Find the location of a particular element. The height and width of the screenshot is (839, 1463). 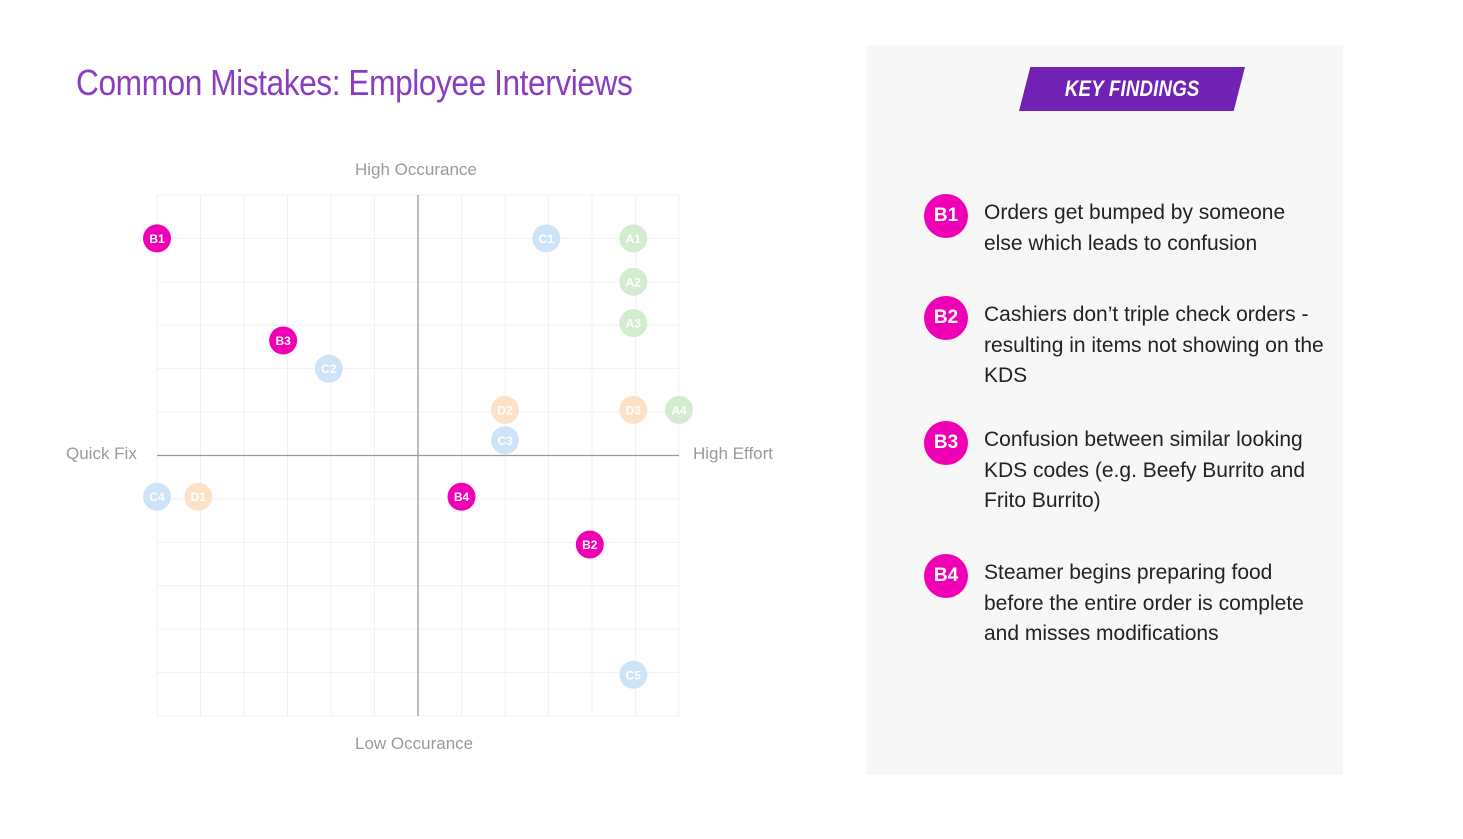

point-marker-a4 is located at coordinates (679, 409).